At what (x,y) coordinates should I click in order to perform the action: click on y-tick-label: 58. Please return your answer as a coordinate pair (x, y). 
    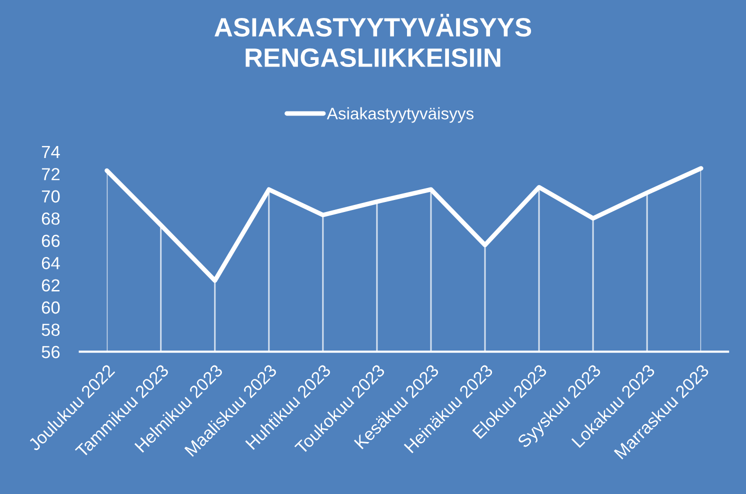
    Looking at the image, I should click on (51, 330).